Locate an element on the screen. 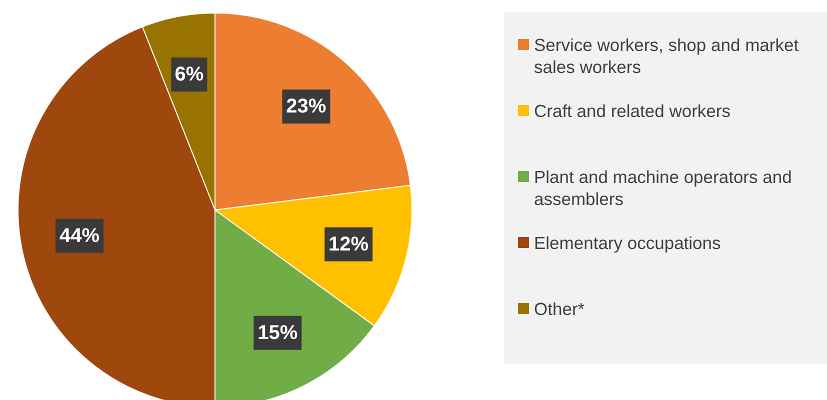 The image size is (827, 400). legend-label: Elementary occupations is located at coordinates (627, 243).